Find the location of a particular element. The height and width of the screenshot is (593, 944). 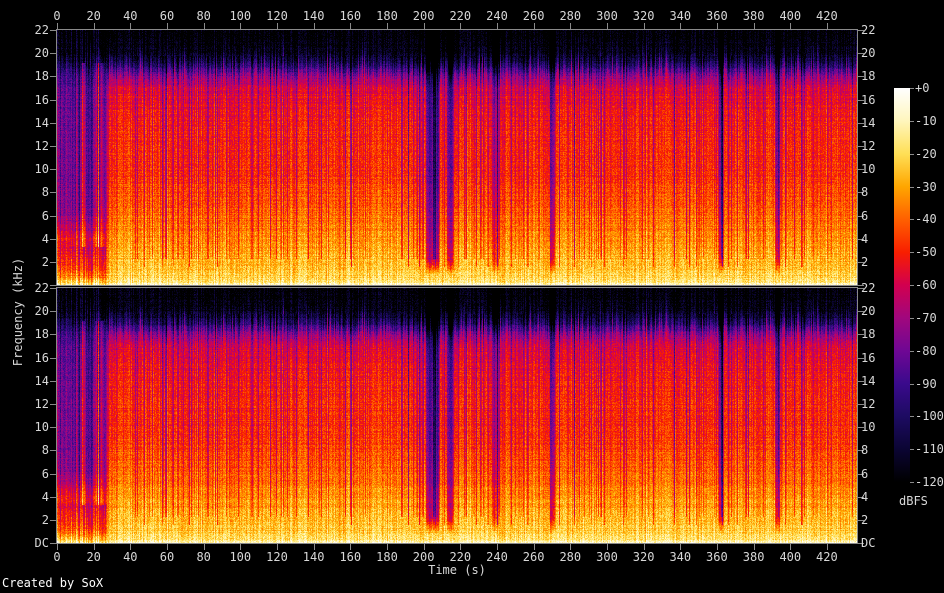

colorbar-tick-label: -120 is located at coordinates (929, 482).